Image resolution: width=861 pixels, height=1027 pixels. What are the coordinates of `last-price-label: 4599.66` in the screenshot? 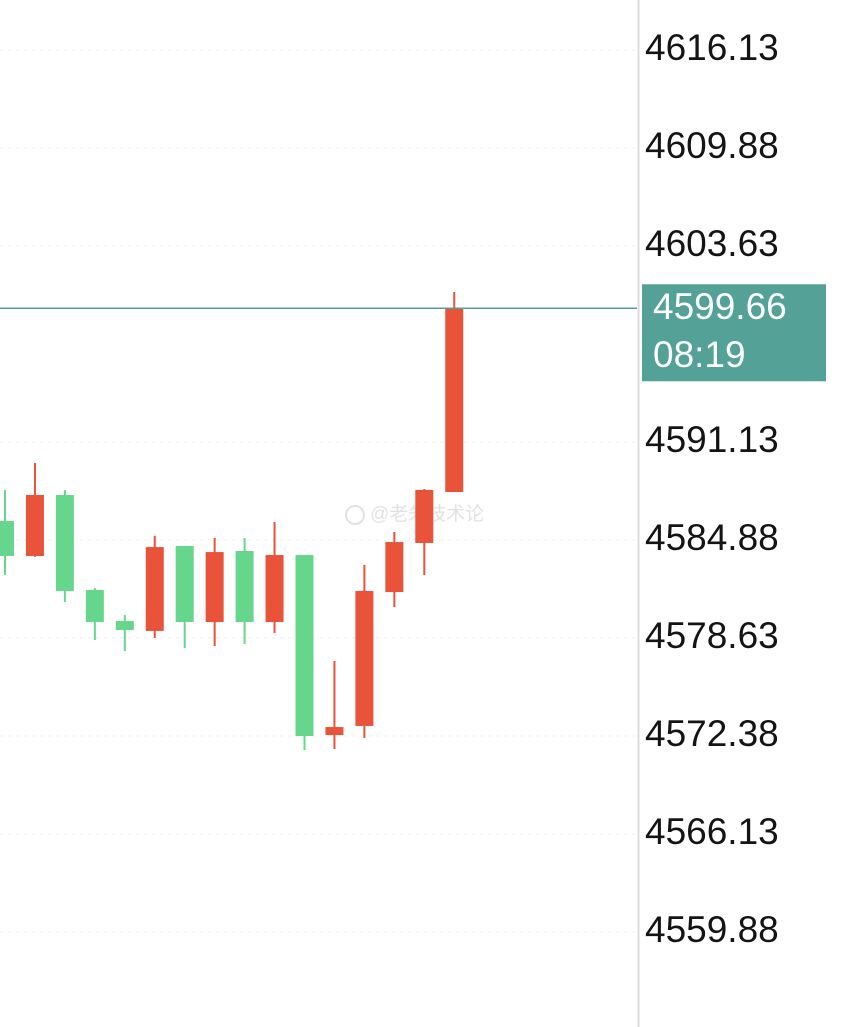 It's located at (720, 306).